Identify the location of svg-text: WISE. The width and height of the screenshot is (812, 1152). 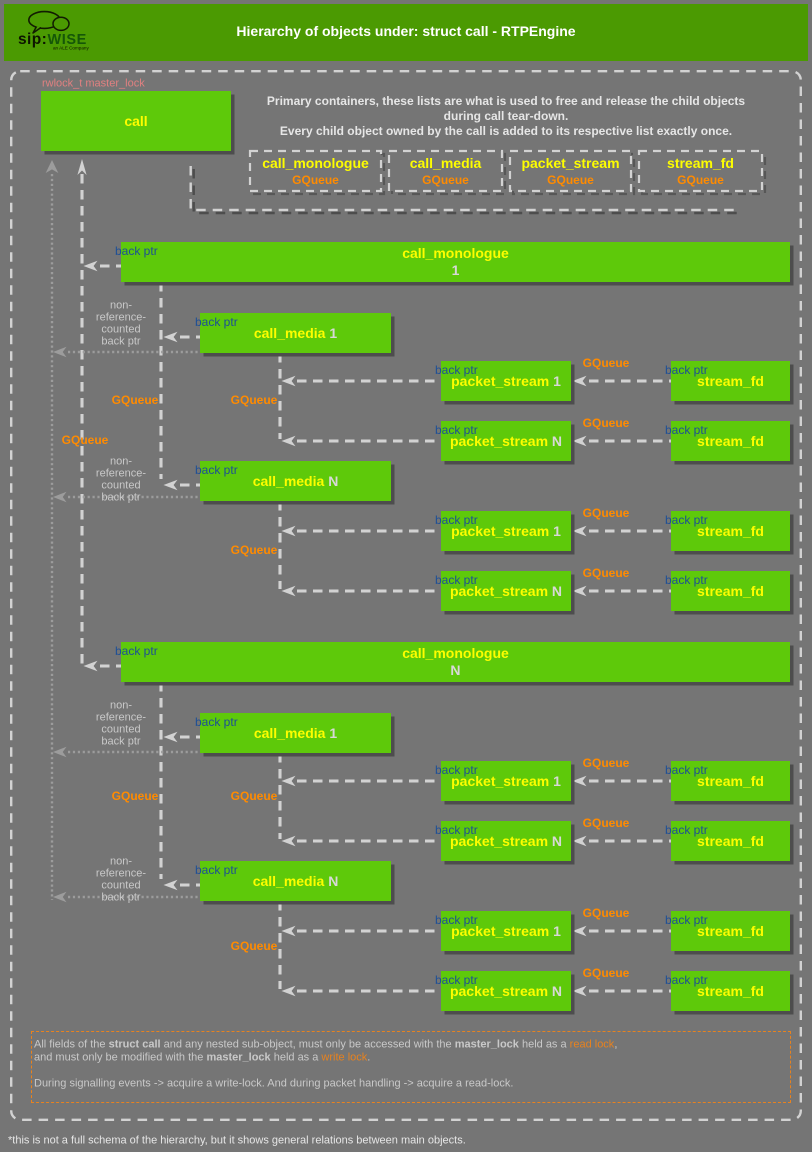
(67, 40).